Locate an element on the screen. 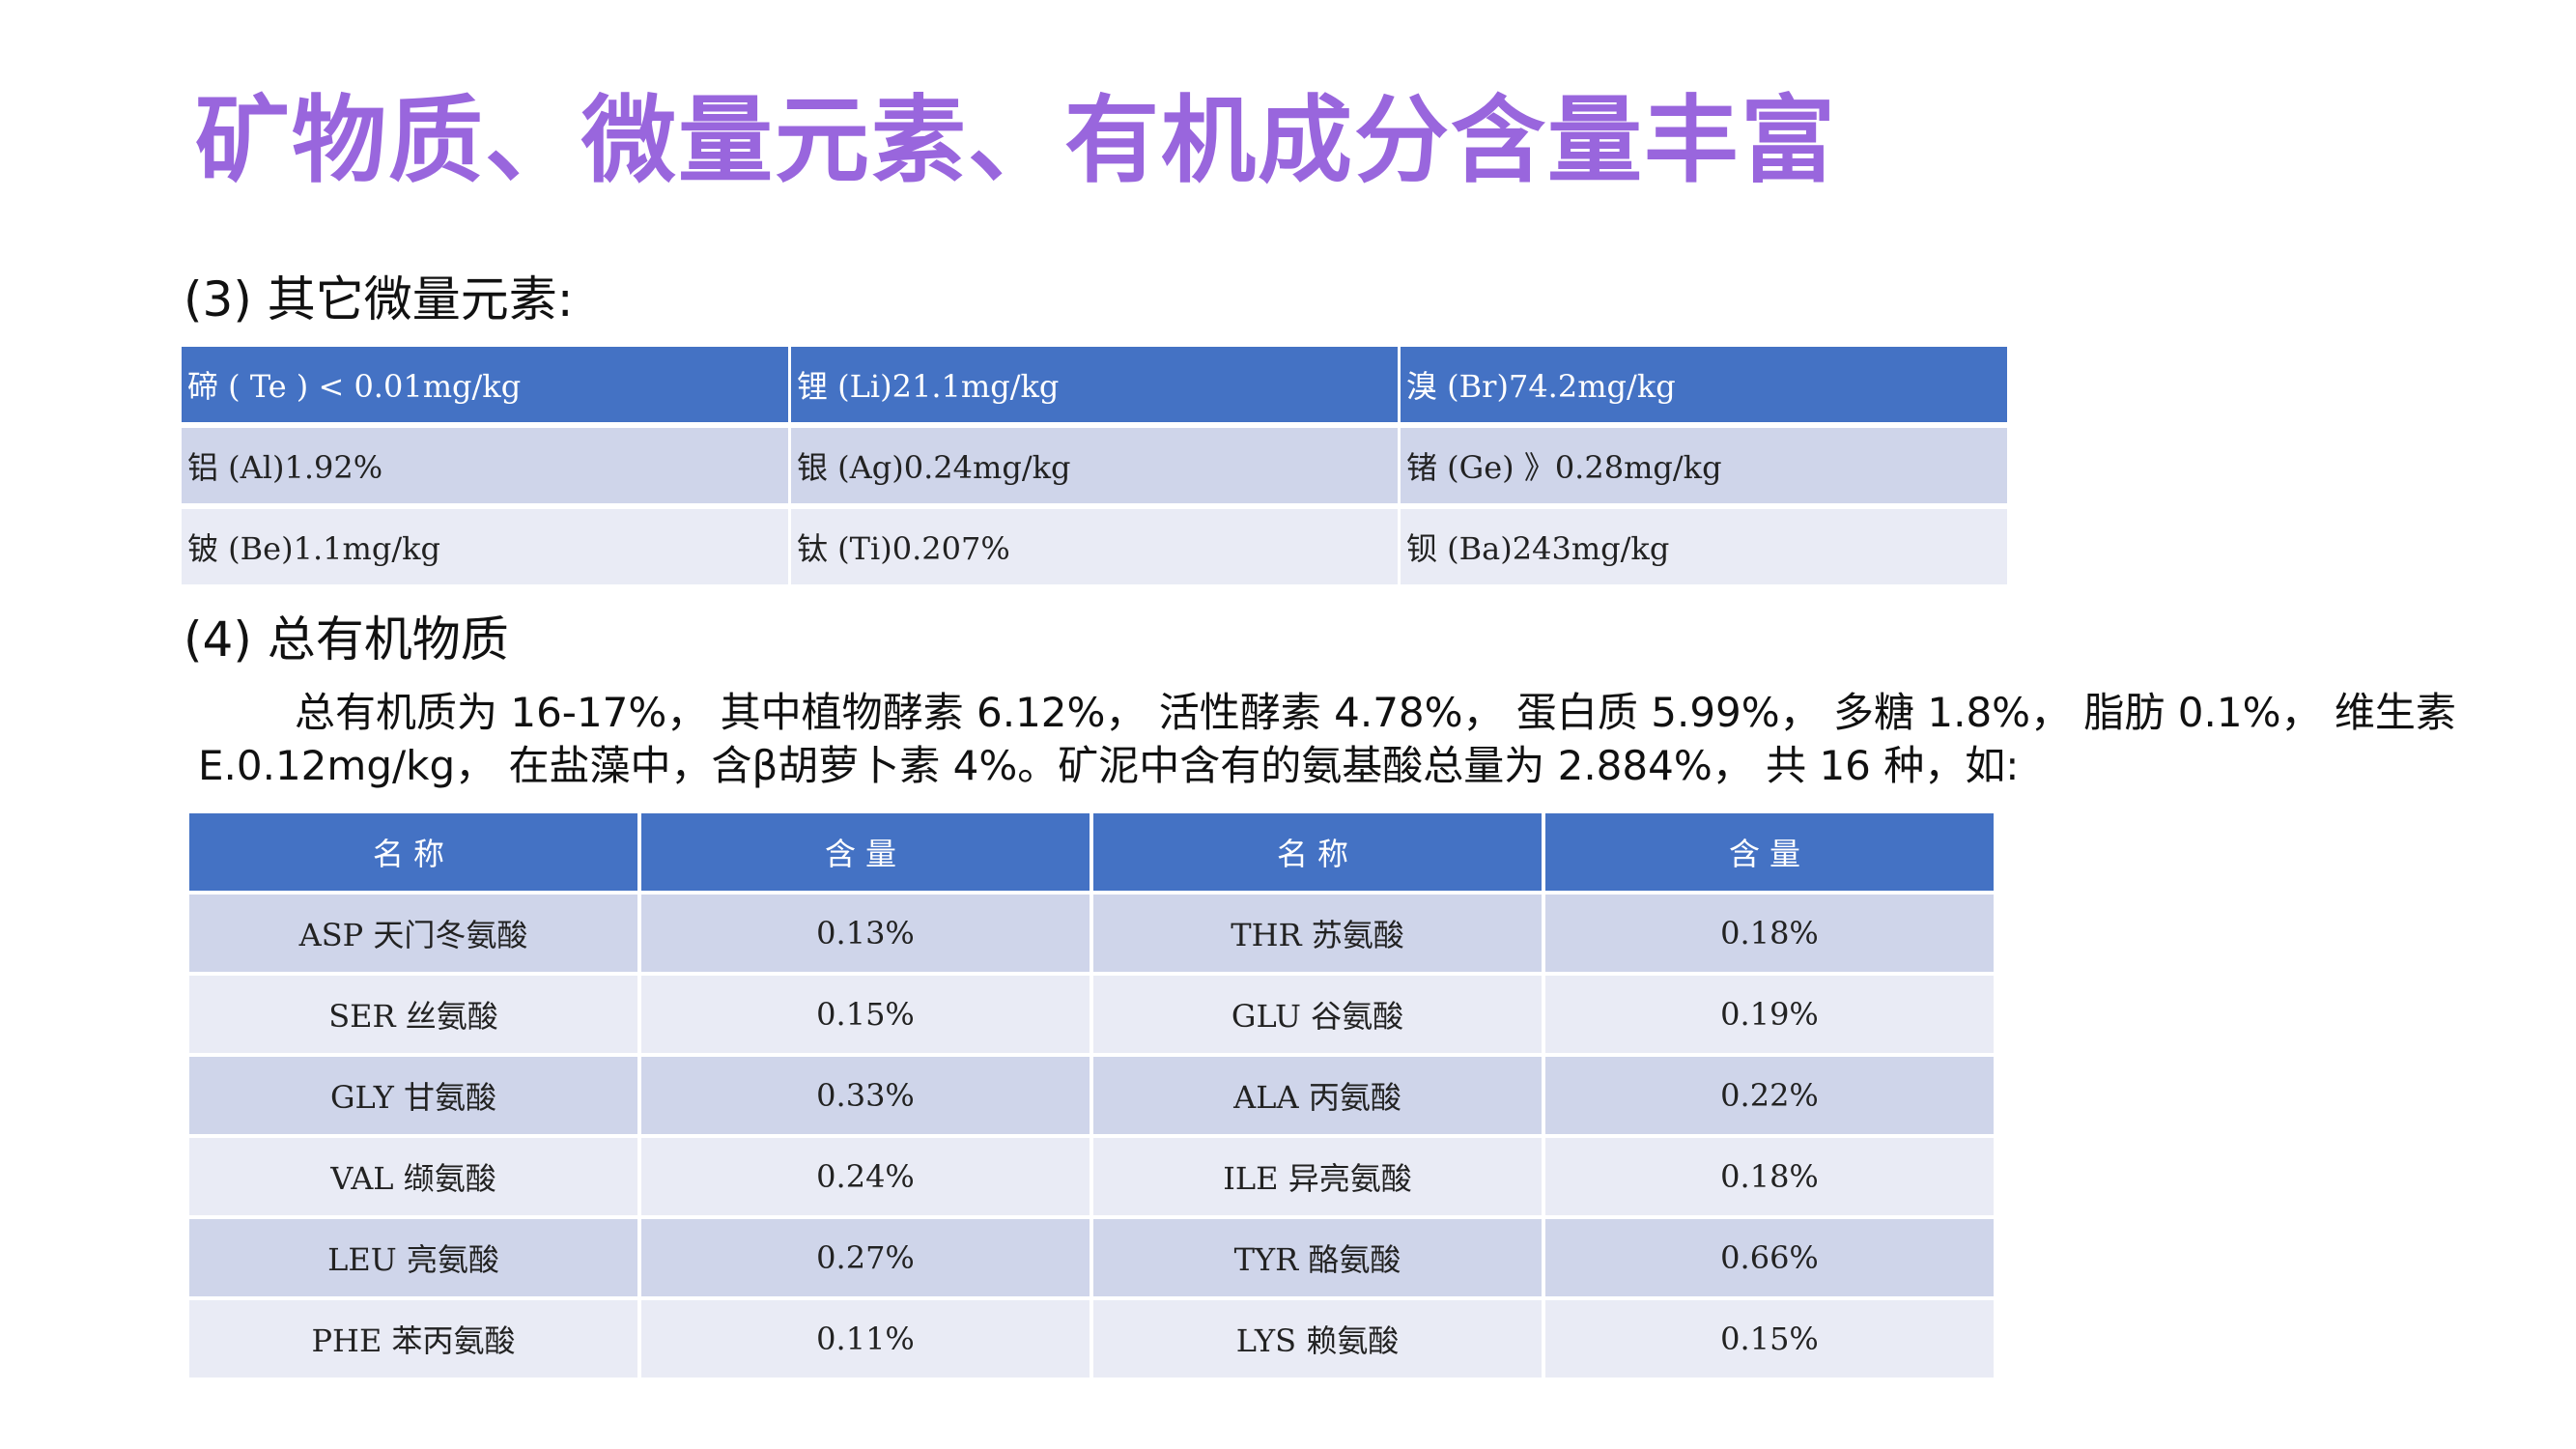 The image size is (2576, 1449). table-cell: GLU 谷氨酸 is located at coordinates (1317, 1014).